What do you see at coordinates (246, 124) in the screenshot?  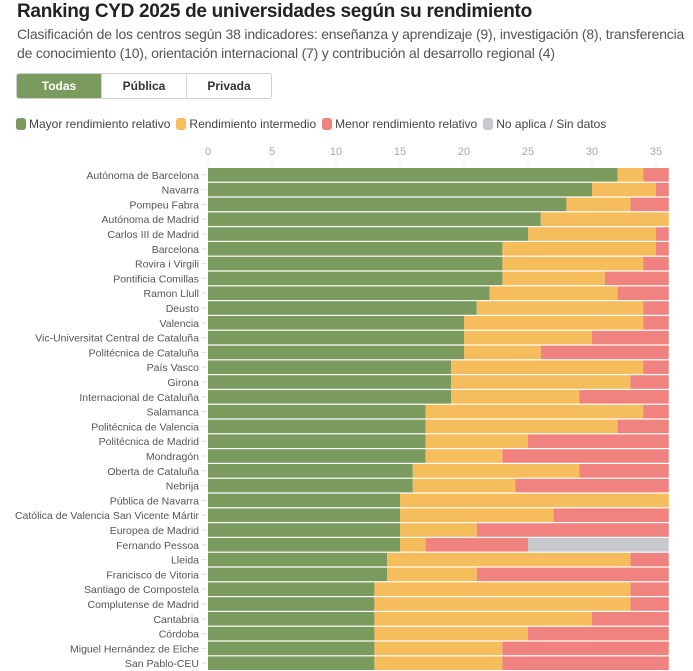 I see `legend-item-intermedio: Rendimiento intermedio` at bounding box center [246, 124].